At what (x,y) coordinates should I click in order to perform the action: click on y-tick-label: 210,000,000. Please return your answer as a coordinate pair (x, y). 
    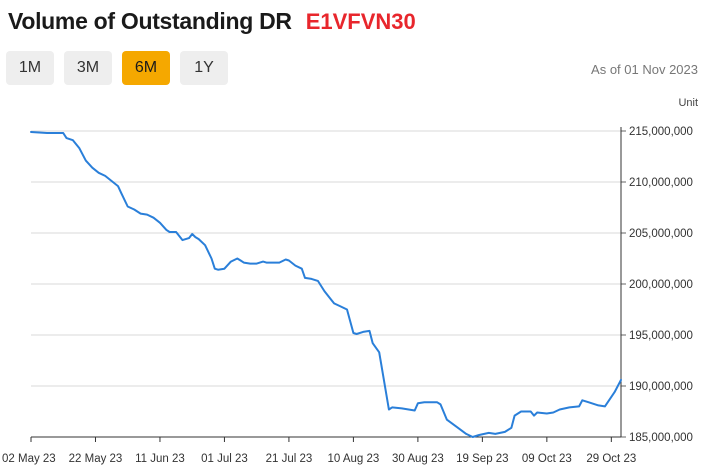
    Looking at the image, I should click on (661, 183).